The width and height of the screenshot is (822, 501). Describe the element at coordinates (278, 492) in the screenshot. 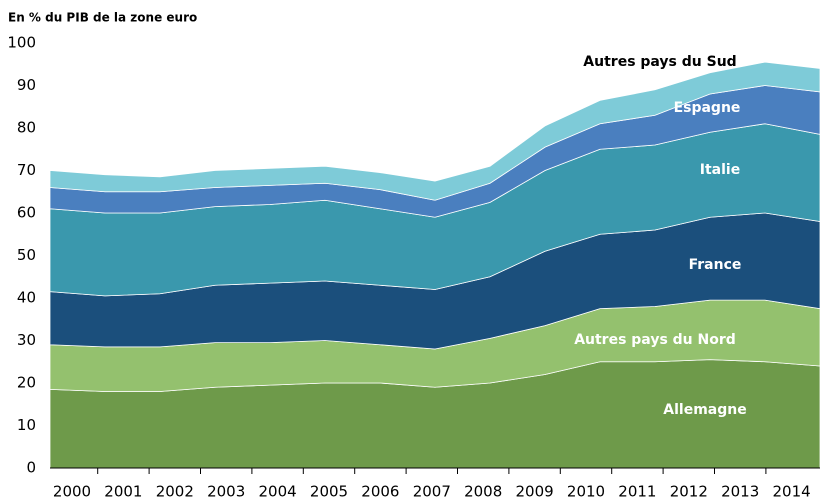

I see `x-tick-label: 2004` at that location.